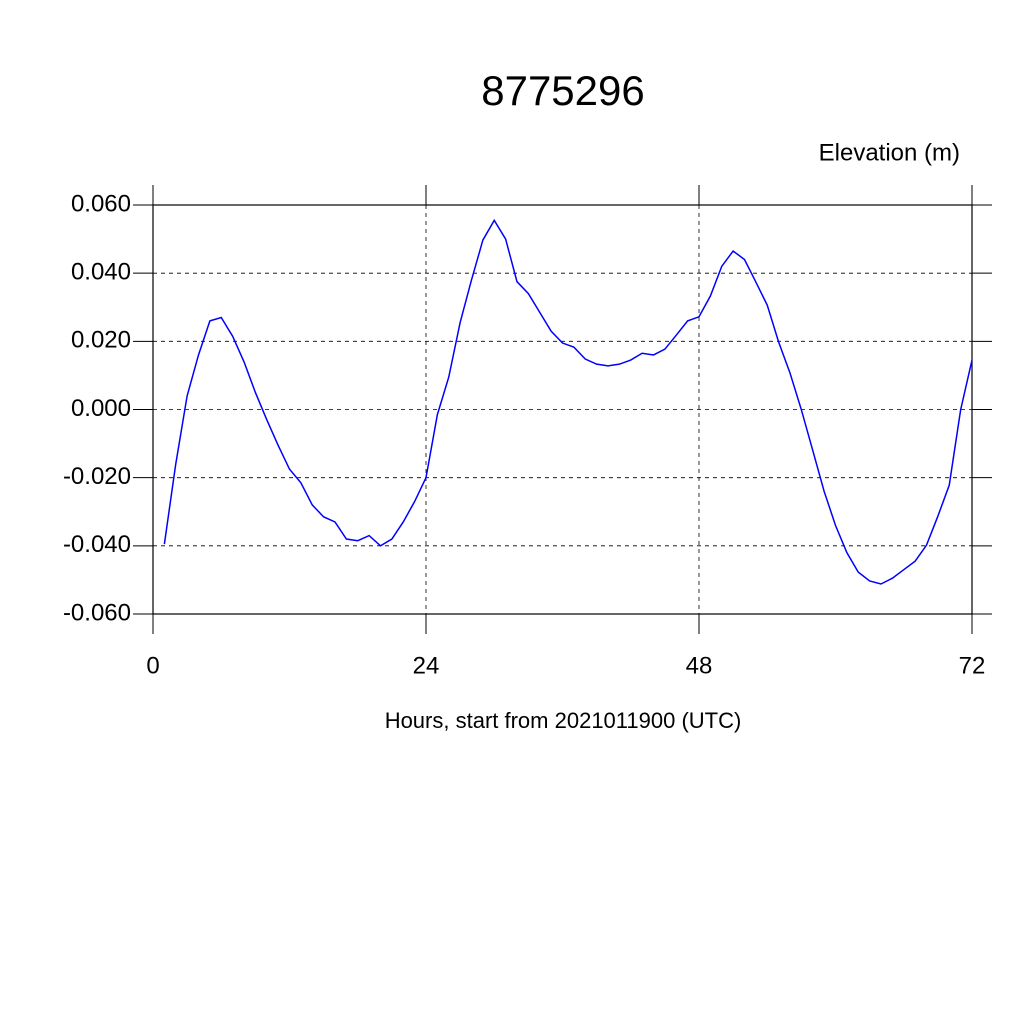 This screenshot has width=1024, height=1029. I want to click on y-tick-label: -0.060, so click(97, 612).